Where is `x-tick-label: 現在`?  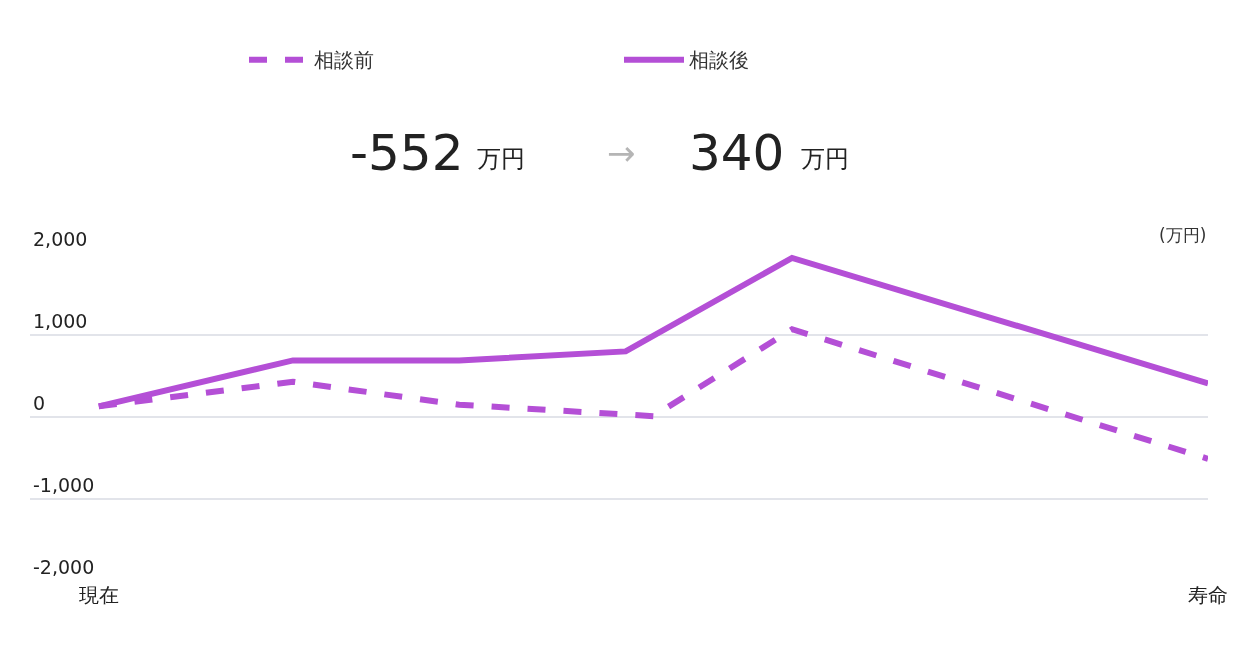 x-tick-label: 現在 is located at coordinates (98, 595).